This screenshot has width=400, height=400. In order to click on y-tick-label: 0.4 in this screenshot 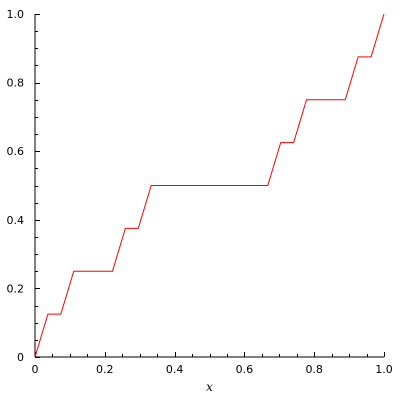, I will do `click(16, 220)`.